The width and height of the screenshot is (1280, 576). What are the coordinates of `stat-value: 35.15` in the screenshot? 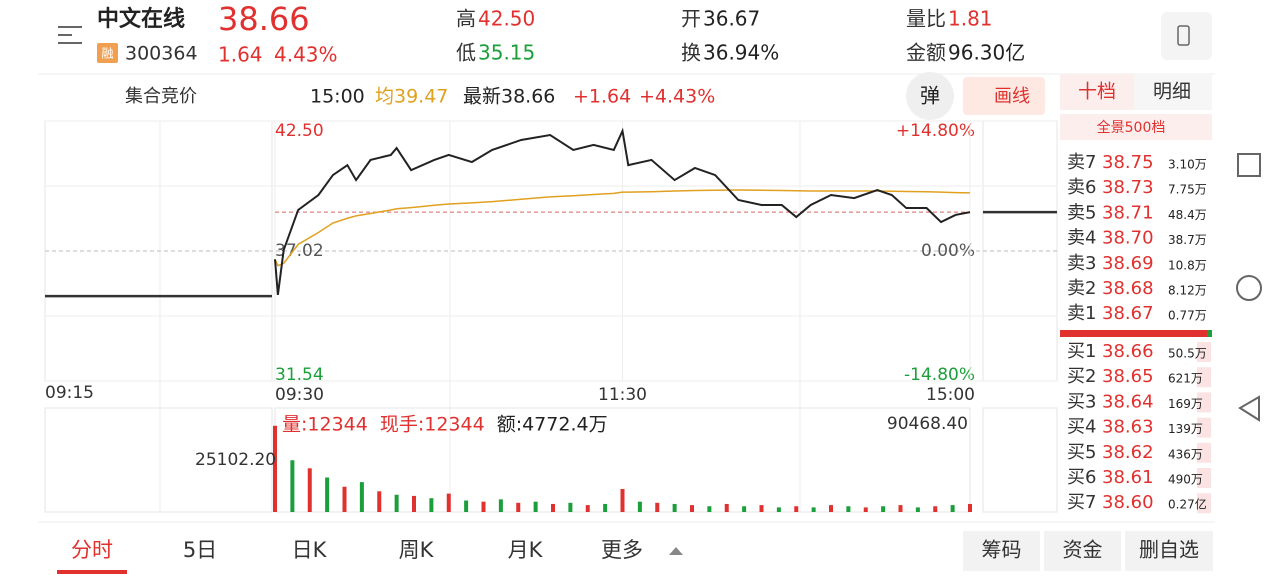 It's located at (506, 53).